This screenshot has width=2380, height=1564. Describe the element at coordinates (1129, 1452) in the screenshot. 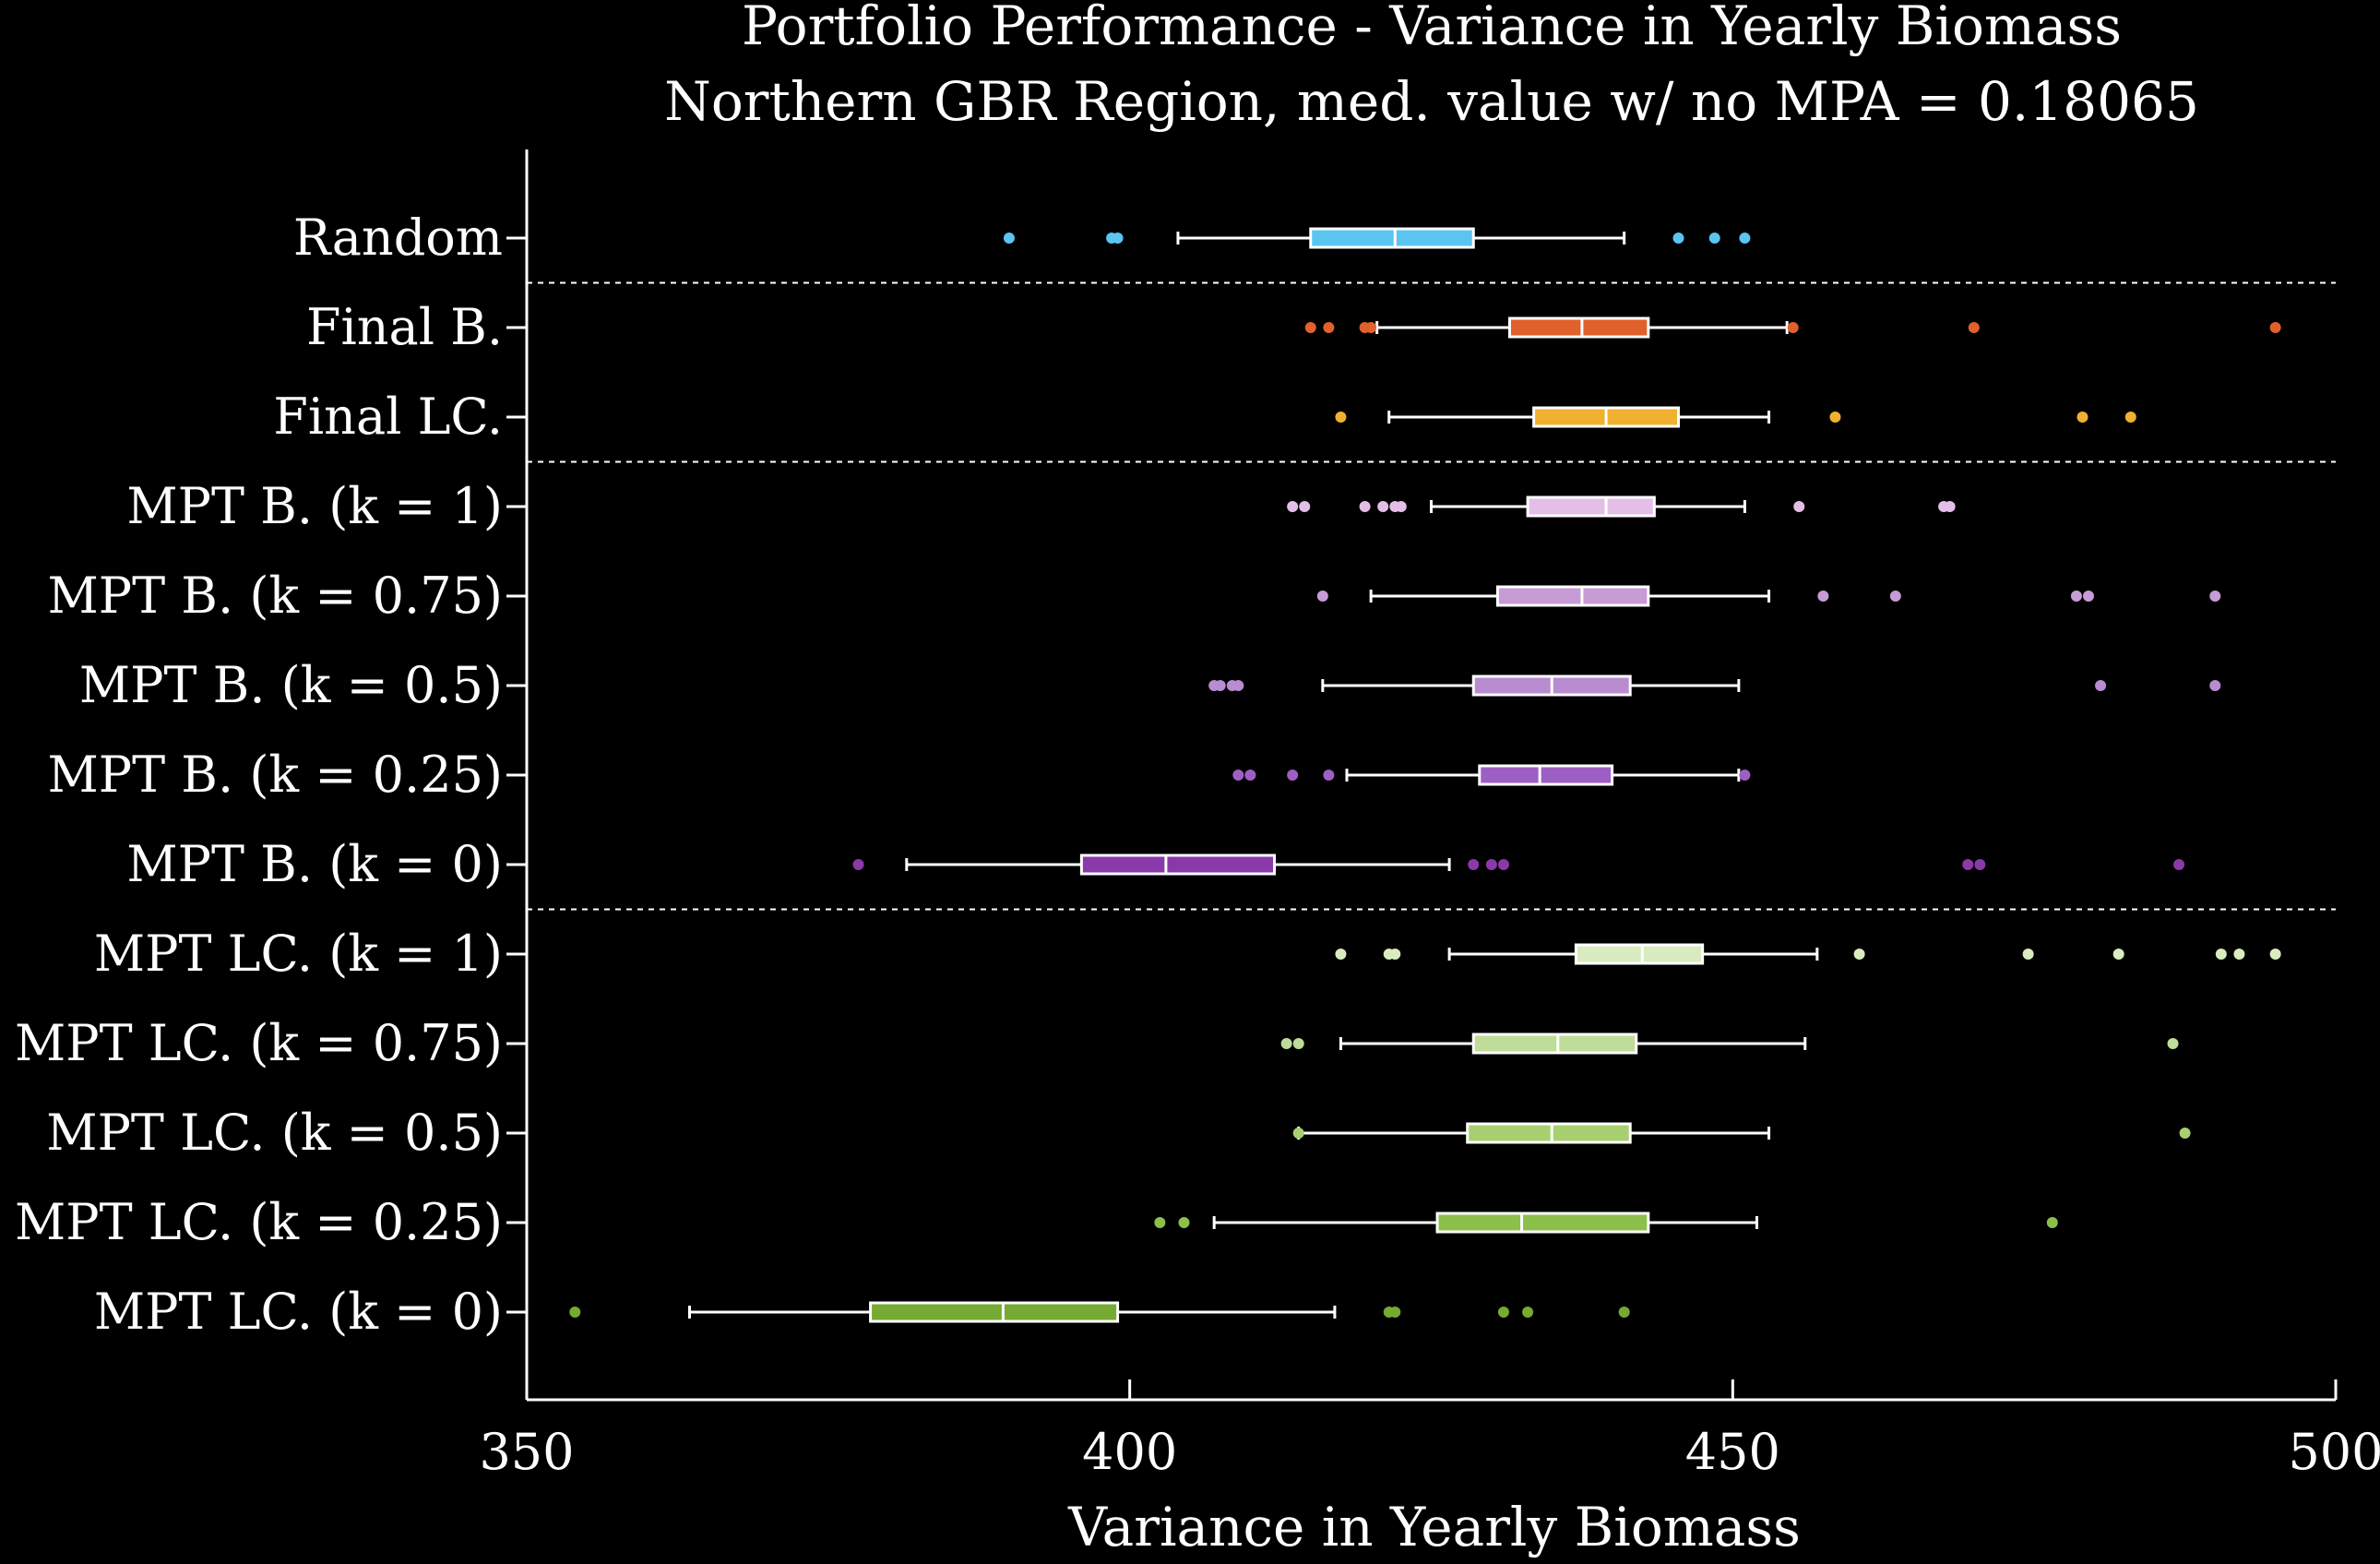

I see `x-tick-label: 400` at that location.